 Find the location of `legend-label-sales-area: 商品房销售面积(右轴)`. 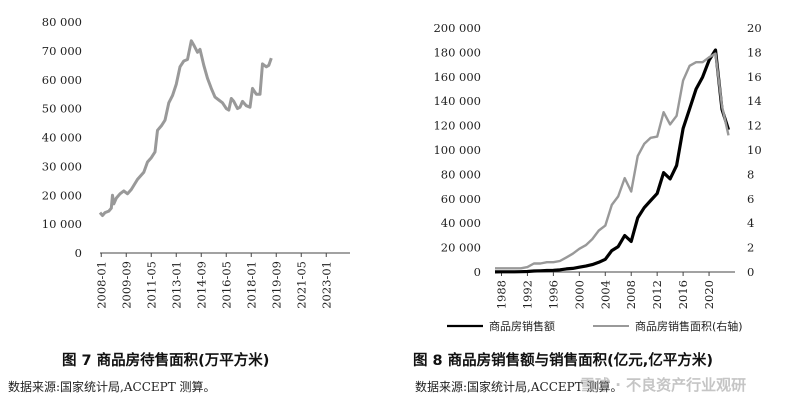

legend-label-sales-area: 商品房销售面积(右轴) is located at coordinates (689, 326).